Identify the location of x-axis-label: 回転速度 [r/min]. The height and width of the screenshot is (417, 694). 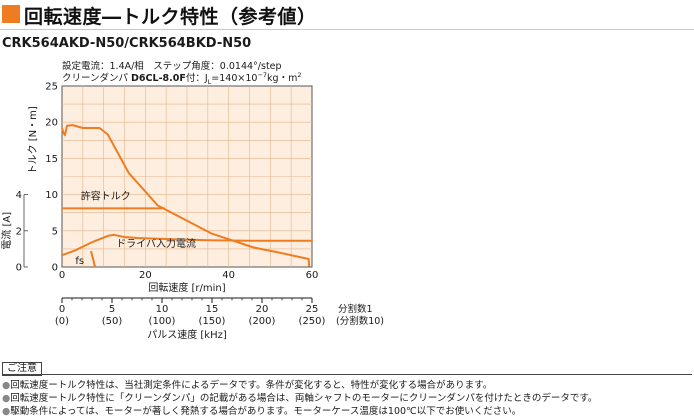
(186, 287).